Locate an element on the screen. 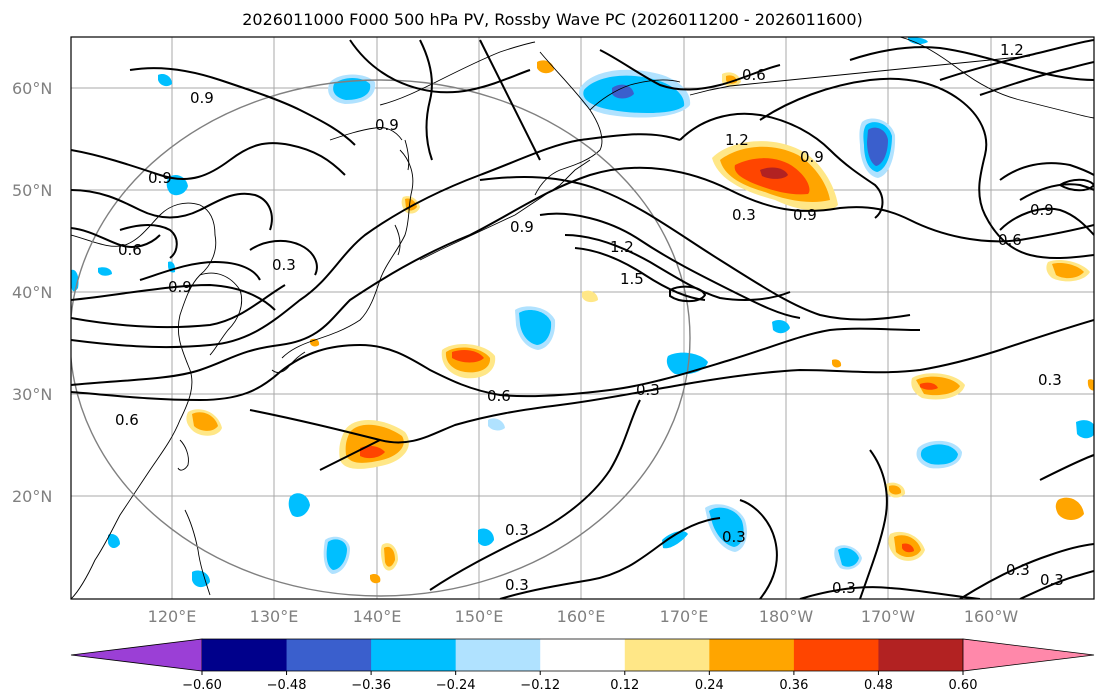 This screenshot has width=1105, height=692. colorbar-outline is located at coordinates (582, 655).